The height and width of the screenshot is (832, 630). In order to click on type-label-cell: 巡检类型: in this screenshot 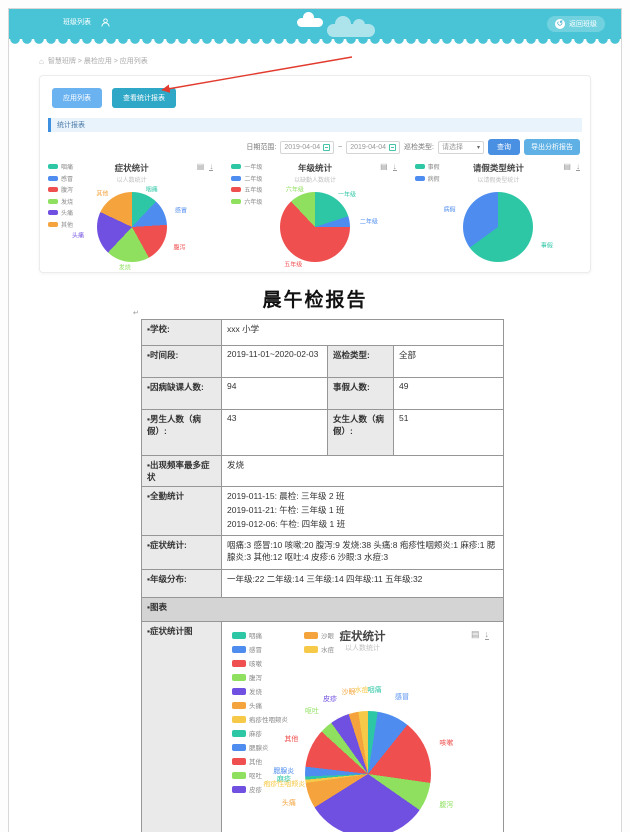, I will do `click(360, 361)`.